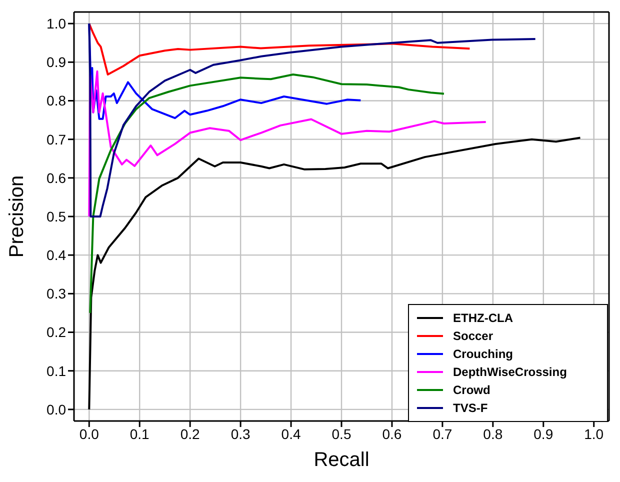 The height and width of the screenshot is (482, 620). Describe the element at coordinates (56, 139) in the screenshot. I see `y-tick-label: 0.7` at that location.